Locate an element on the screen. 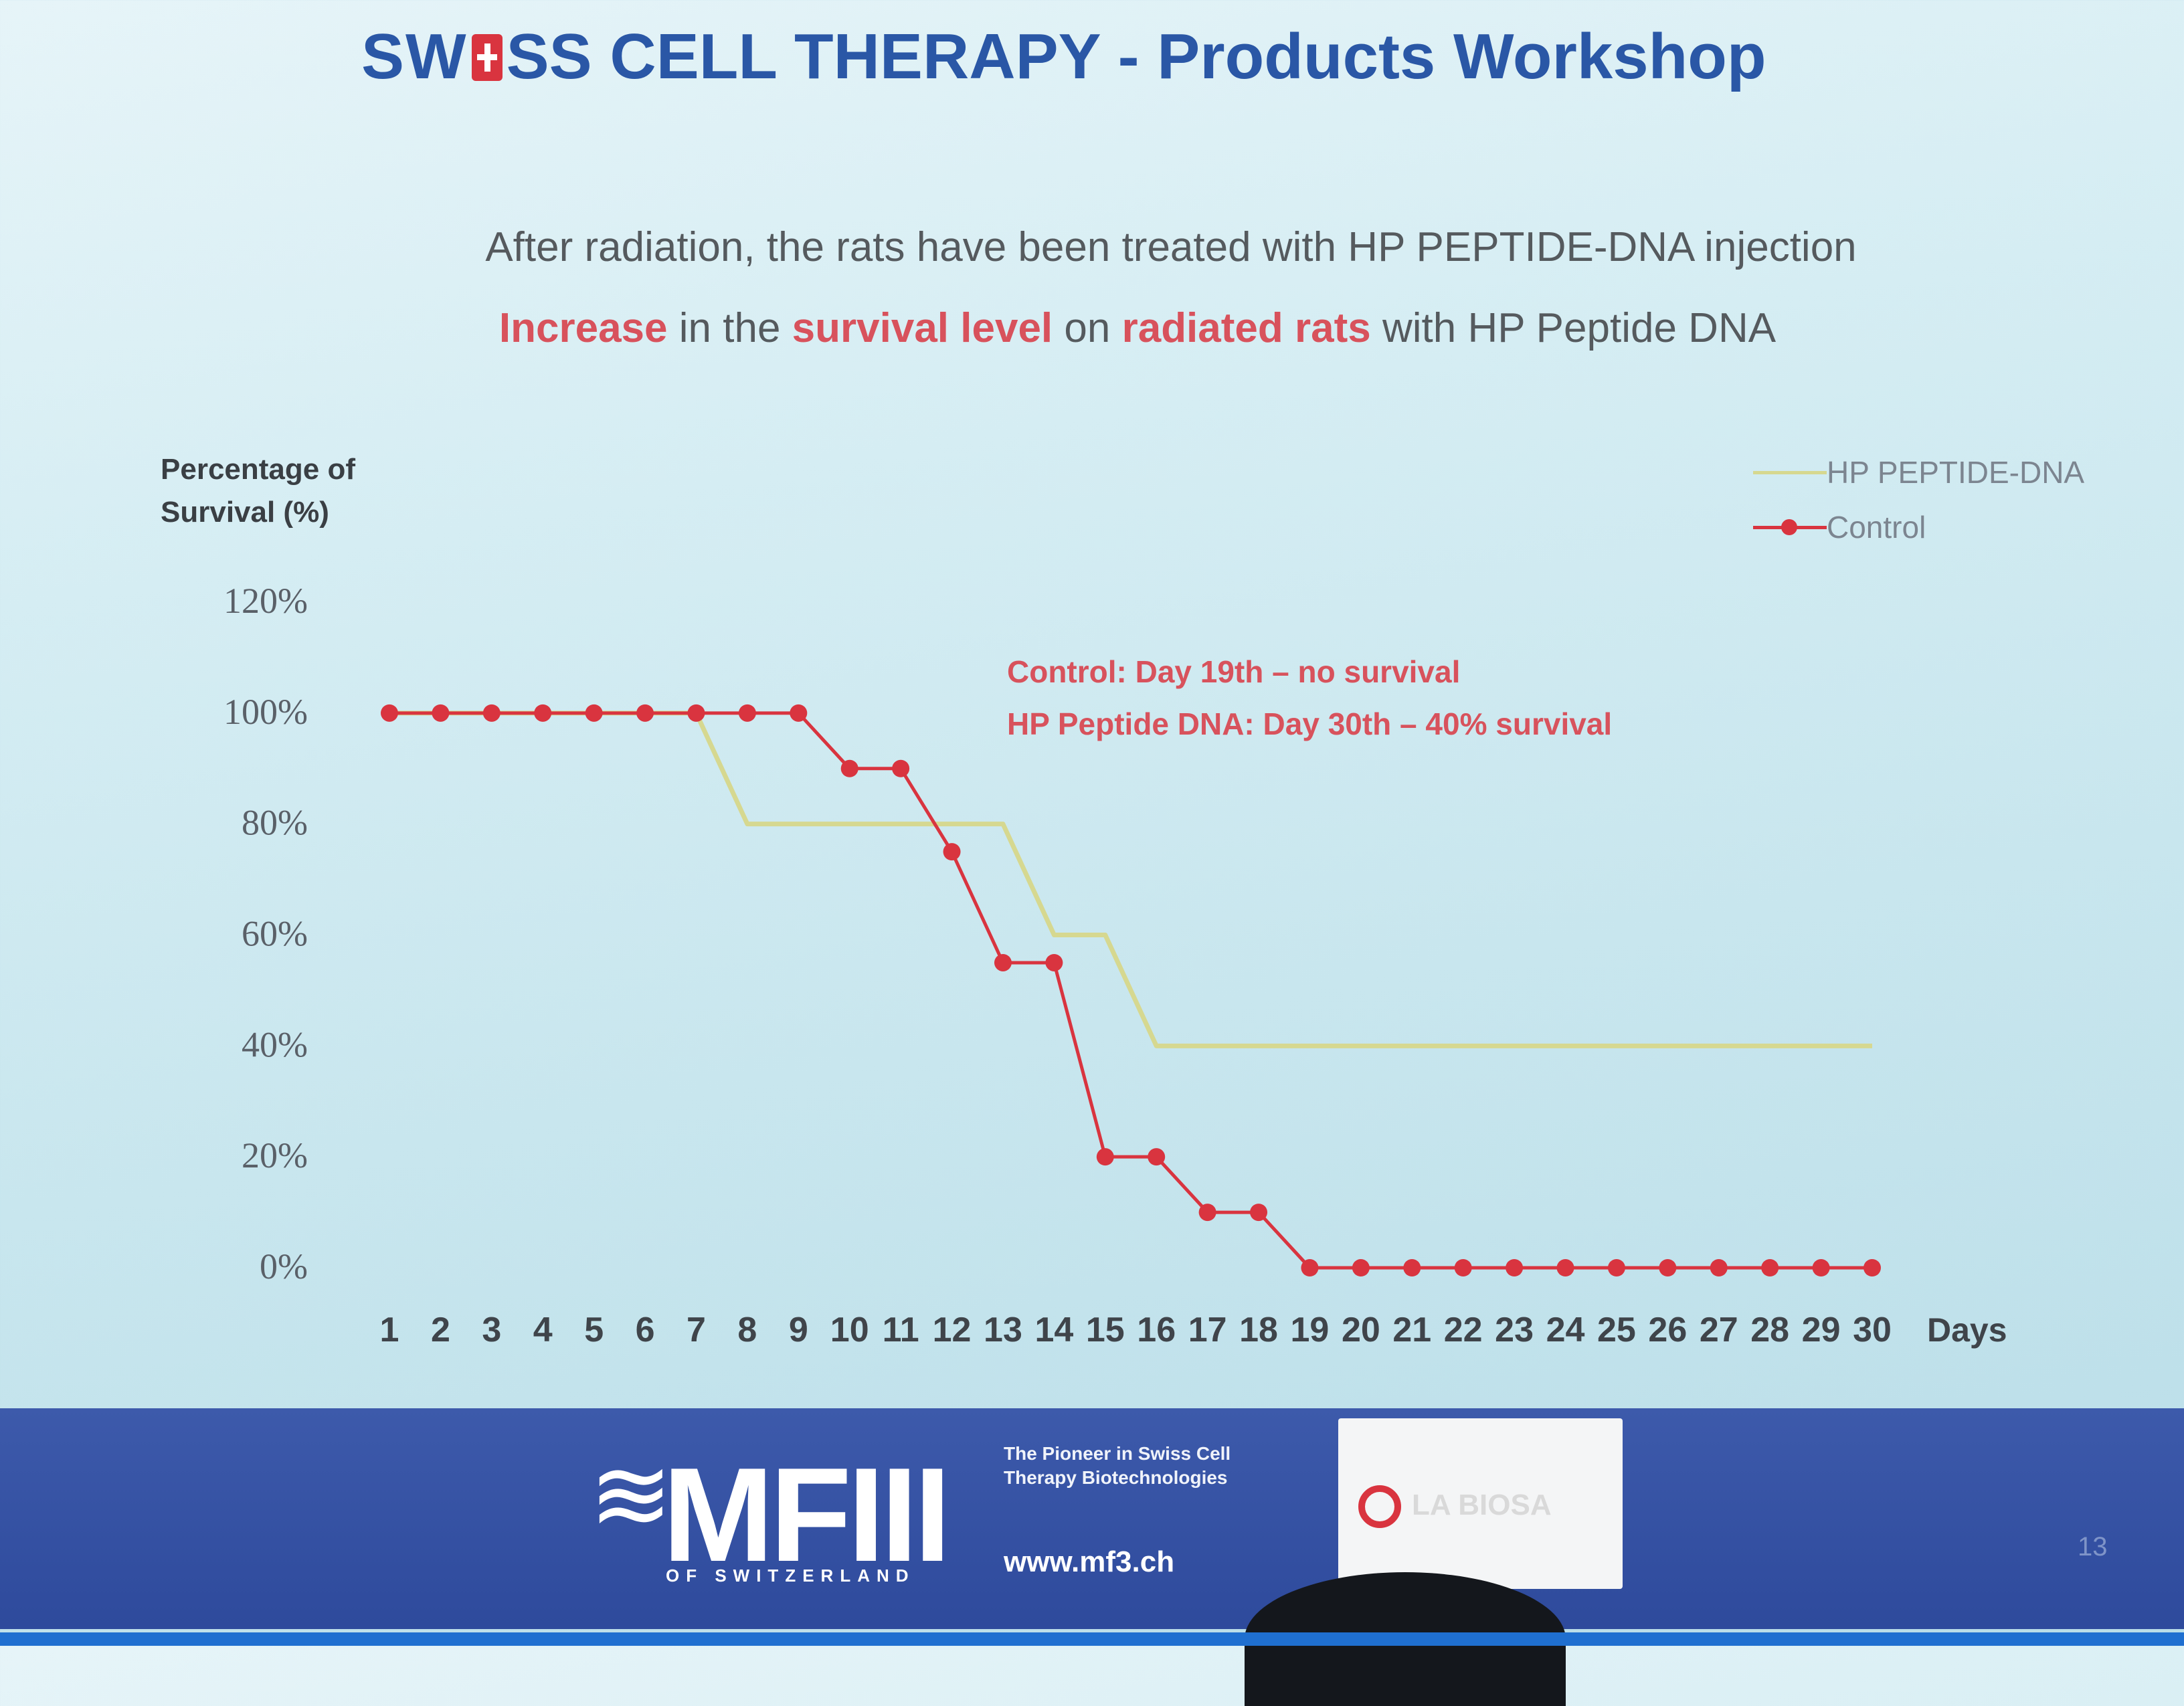 The width and height of the screenshot is (2184, 1706). x-tick-label: 24 is located at coordinates (1565, 1330).